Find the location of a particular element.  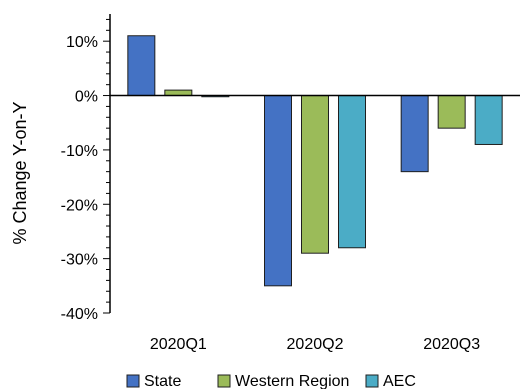

bar-western-region-2020q3 is located at coordinates (451, 112).